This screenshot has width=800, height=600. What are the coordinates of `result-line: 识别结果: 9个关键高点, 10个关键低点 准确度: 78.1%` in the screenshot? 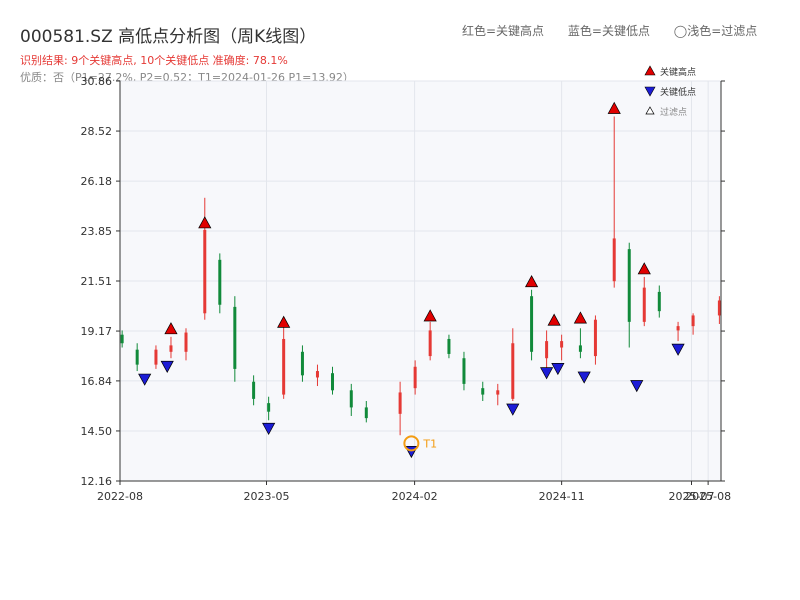 It's located at (154, 60).